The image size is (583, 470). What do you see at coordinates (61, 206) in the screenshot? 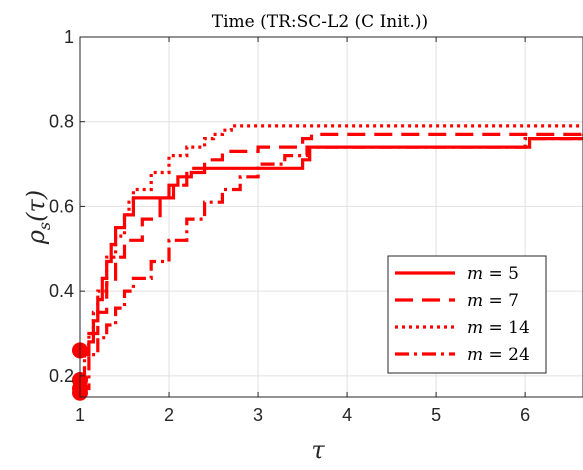
I see `y-tick-label: 0.6` at bounding box center [61, 206].